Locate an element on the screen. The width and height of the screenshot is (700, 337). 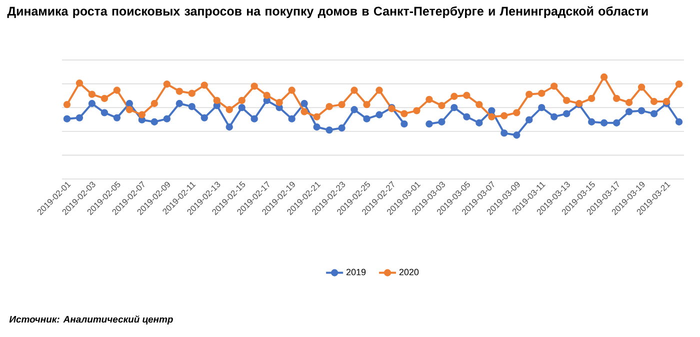
legend-label: 2019 is located at coordinates (356, 272).